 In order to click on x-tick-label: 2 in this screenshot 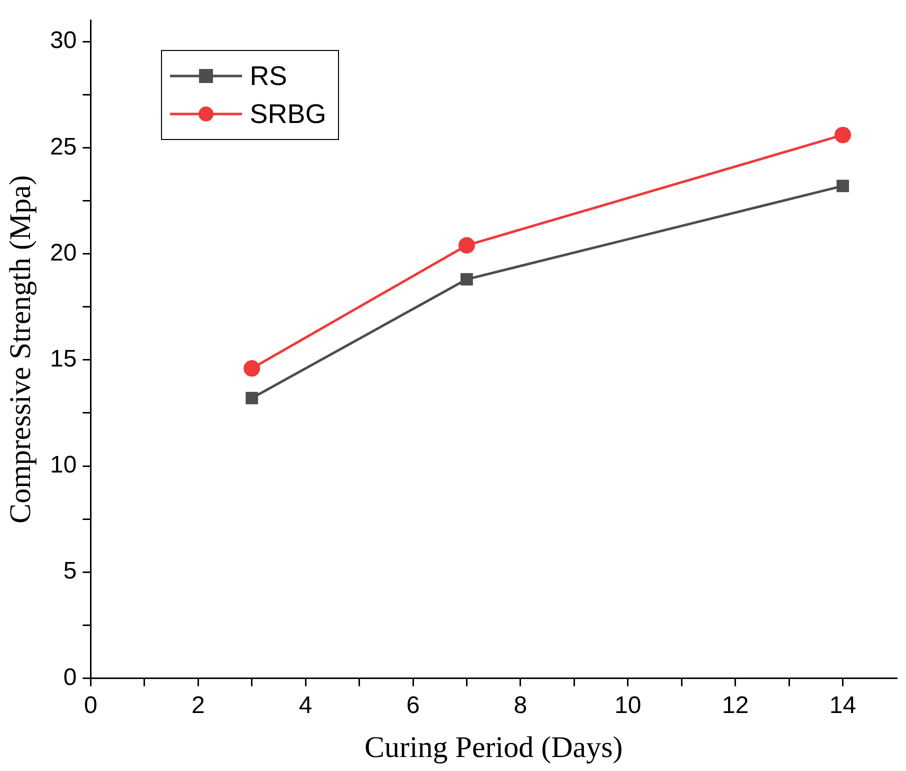, I will do `click(198, 706)`.